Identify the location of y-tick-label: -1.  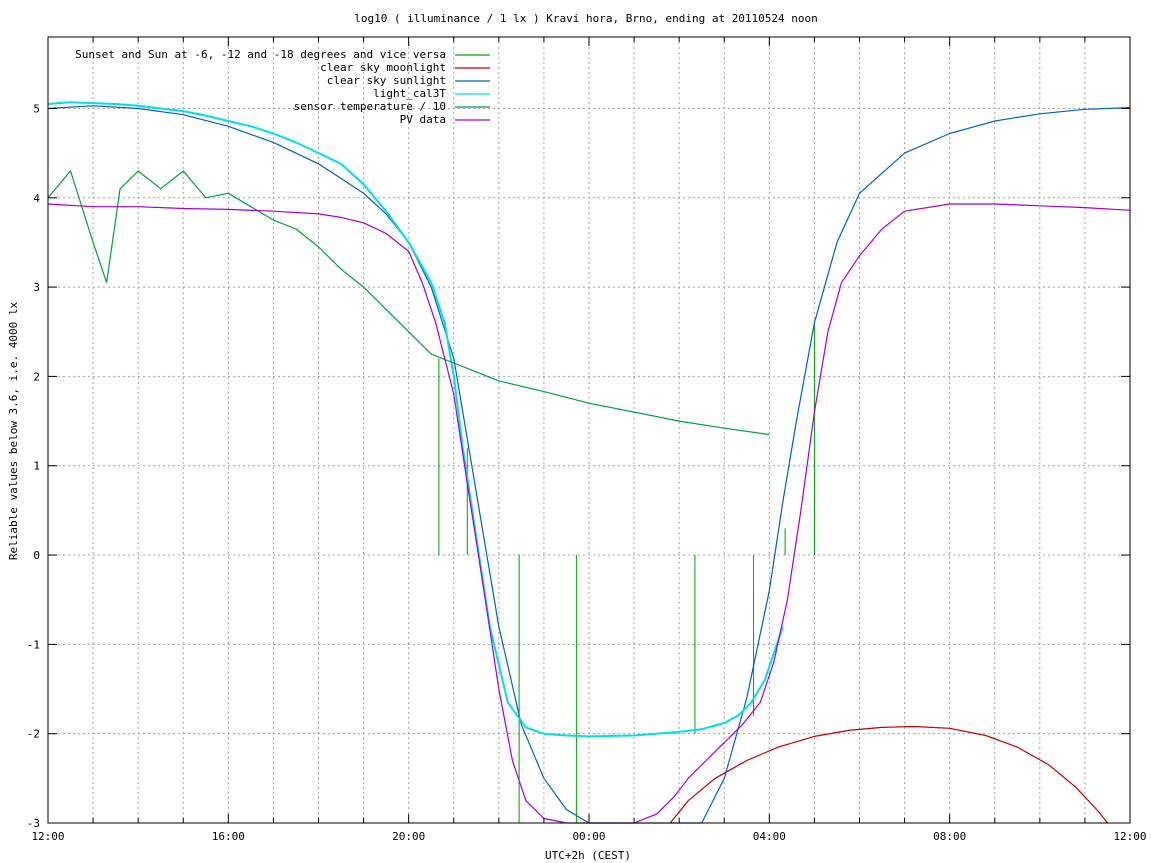
(33, 644).